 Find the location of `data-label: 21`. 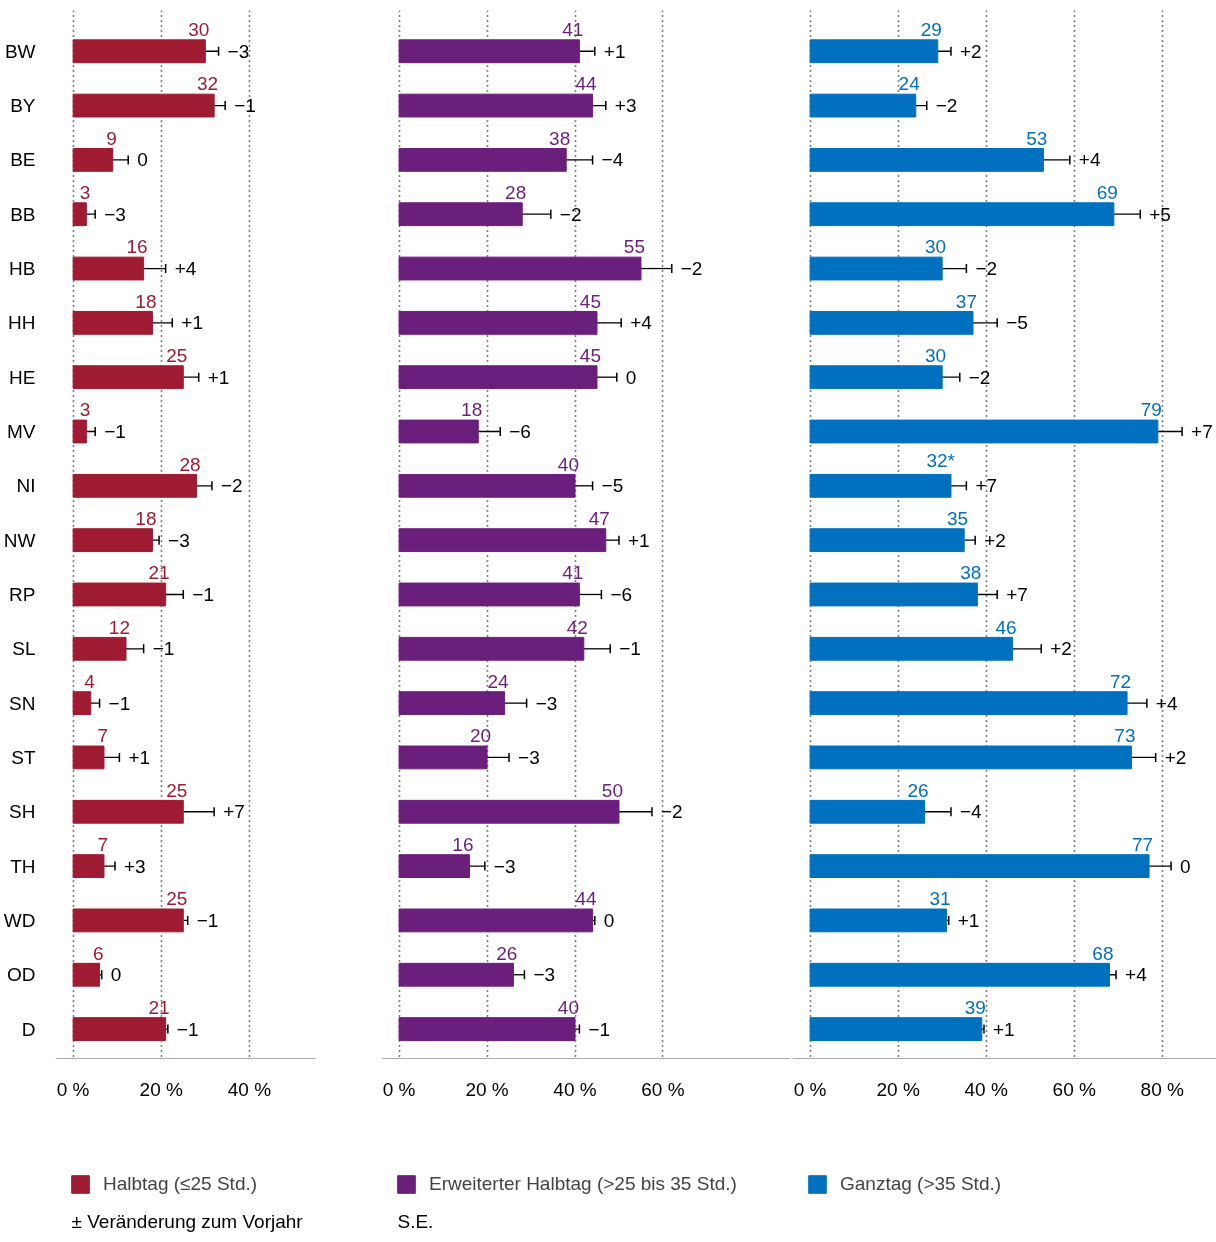

data-label: 21 is located at coordinates (159, 573).